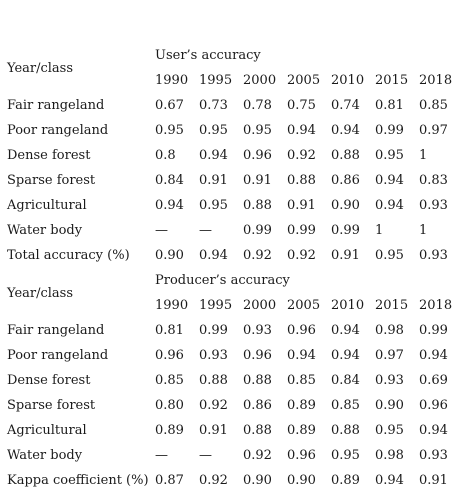 The image size is (463, 497). Describe the element at coordinates (260, 305) in the screenshot. I see `producers-col-2000: 2000` at that location.